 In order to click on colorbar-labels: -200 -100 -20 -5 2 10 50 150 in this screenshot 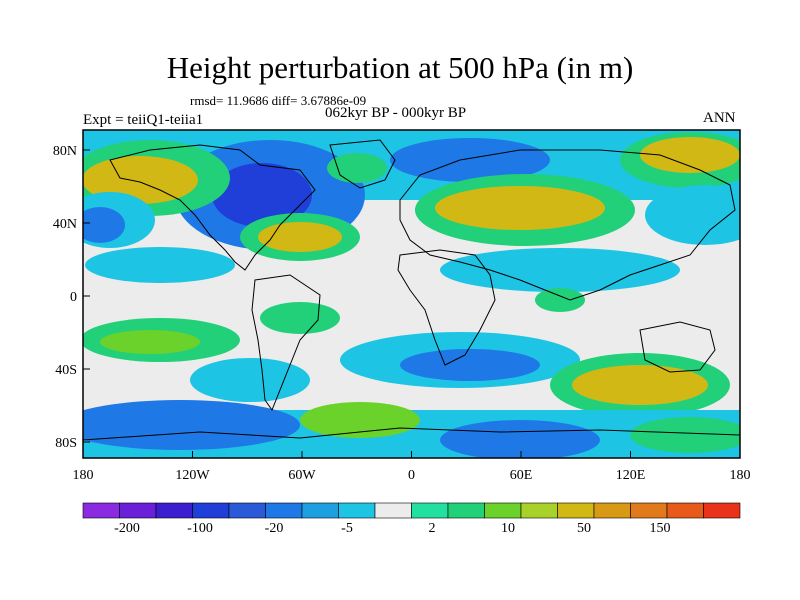, I will do `click(392, 528)`.